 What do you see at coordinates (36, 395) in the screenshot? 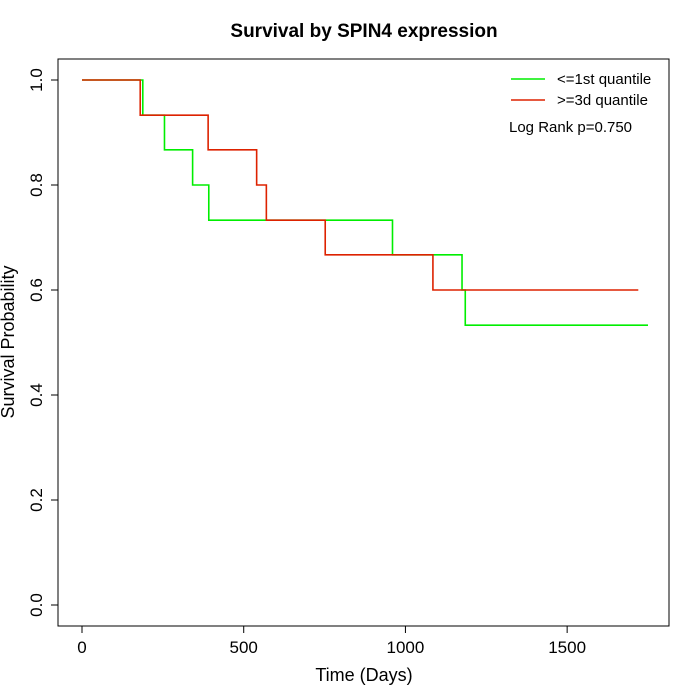
I see `y-tick-label: 0.4` at bounding box center [36, 395].